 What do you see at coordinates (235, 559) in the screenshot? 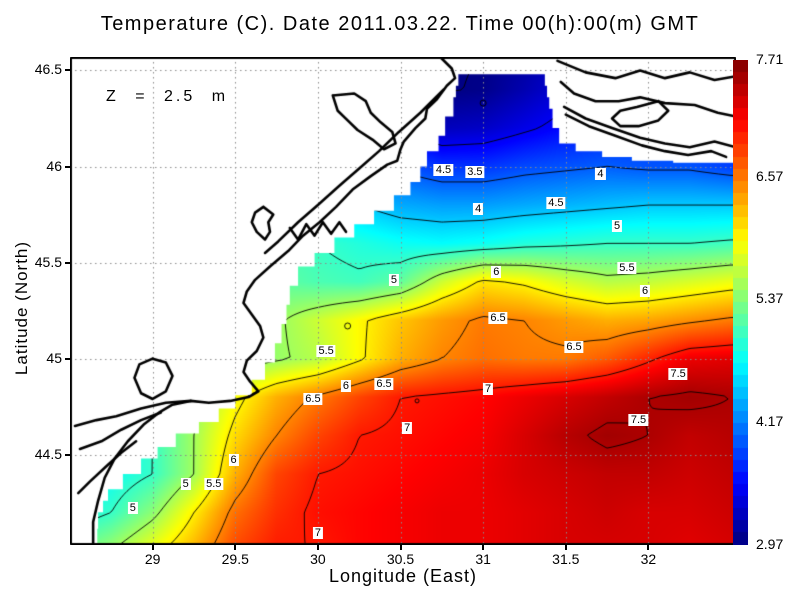
I see `x-tick-label: 29.5` at bounding box center [235, 559].